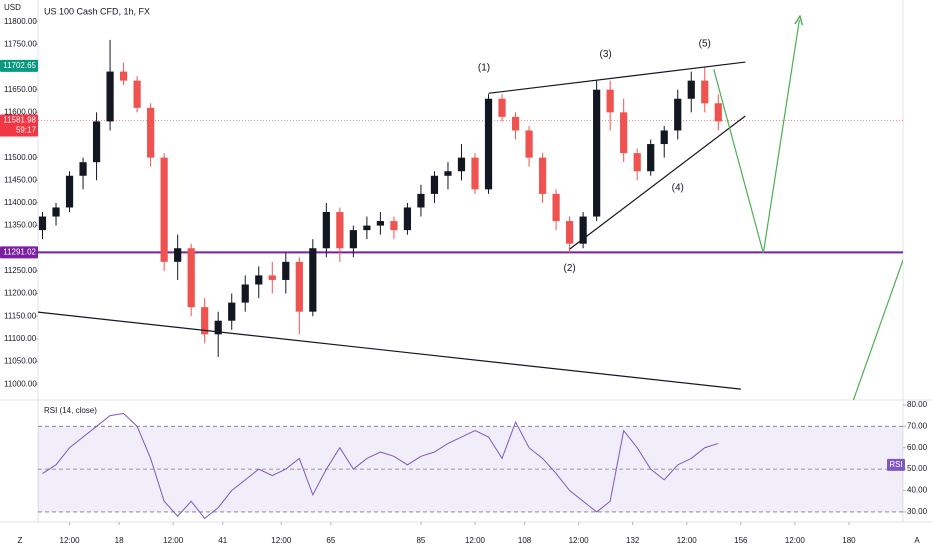 The width and height of the screenshot is (932, 550). I want to click on countdown: 59:17, so click(26, 130).